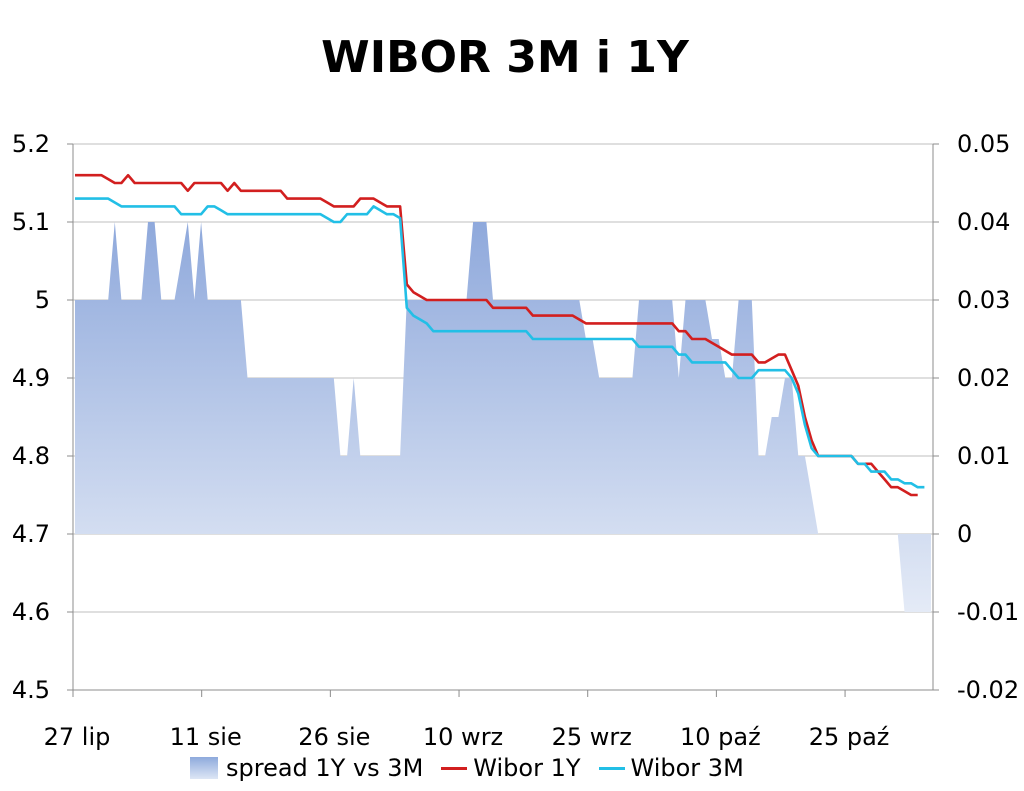  I want to click on legend-item-wibor-3m: Wibor 3M, so click(671, 768).